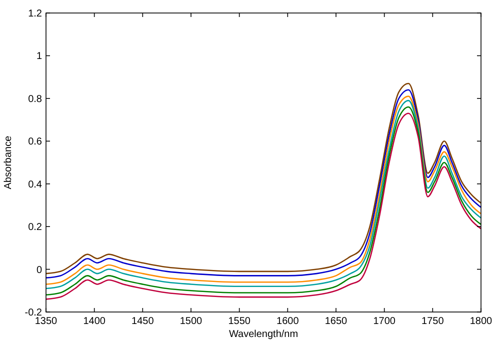 The height and width of the screenshot is (342, 499). Describe the element at coordinates (35, 184) in the screenshot. I see `y-tick-label: 0.4` at that location.